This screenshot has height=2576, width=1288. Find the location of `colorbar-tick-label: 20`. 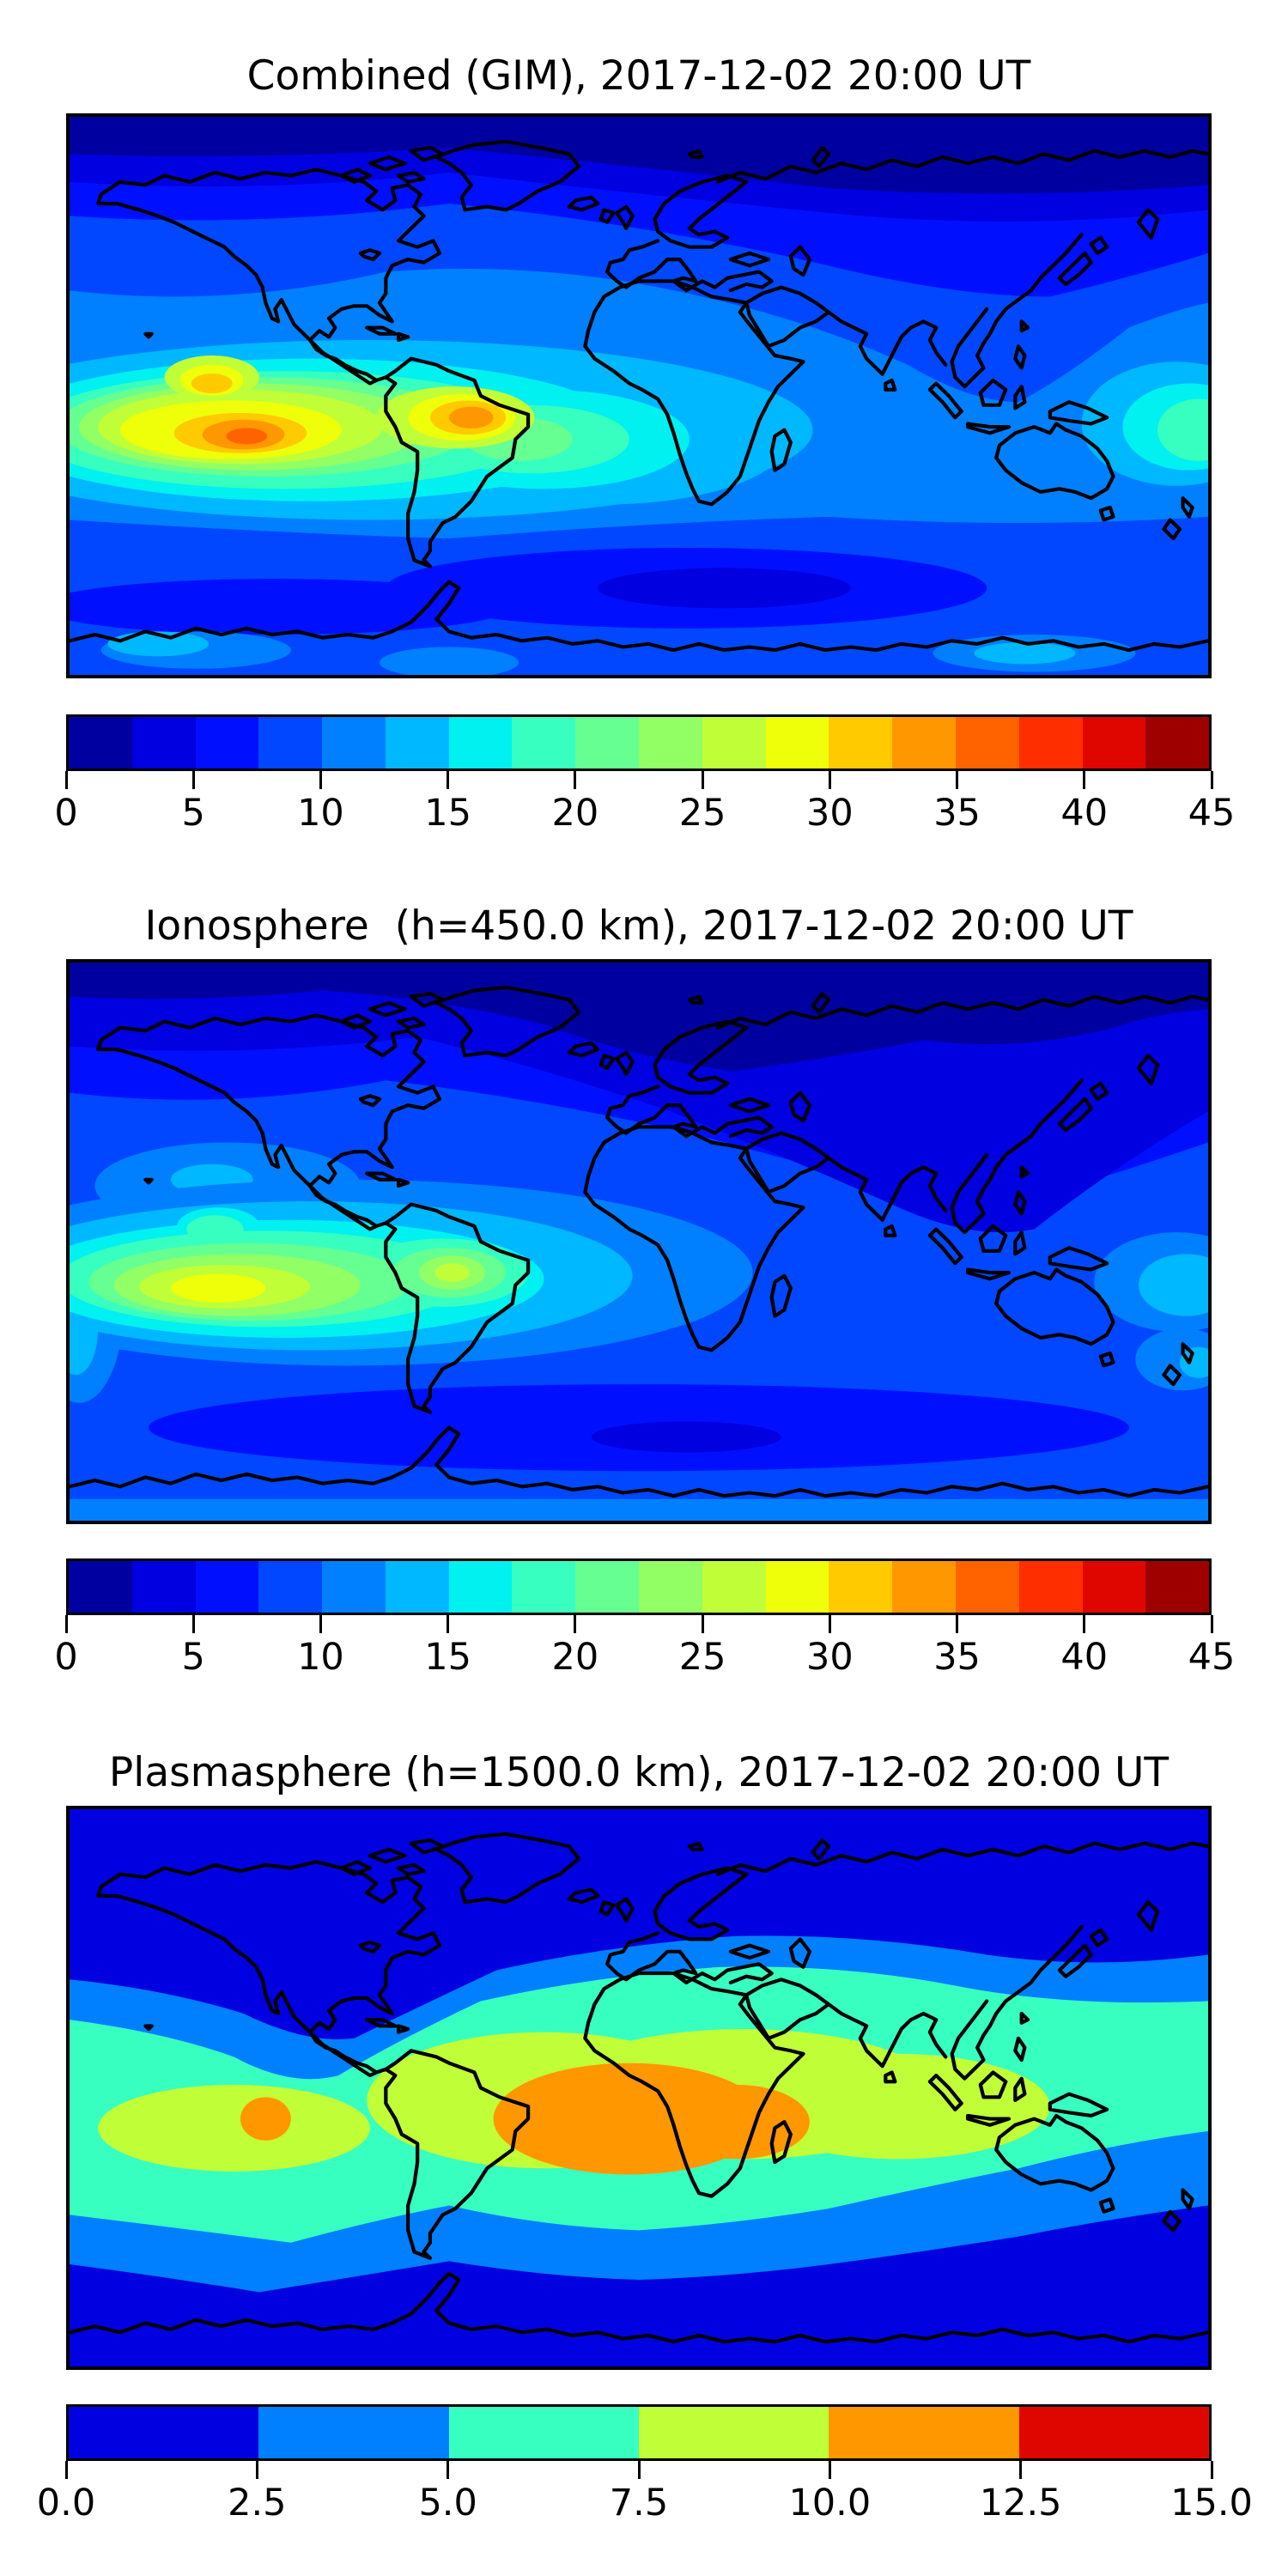

colorbar-tick-label: 20 is located at coordinates (575, 813).